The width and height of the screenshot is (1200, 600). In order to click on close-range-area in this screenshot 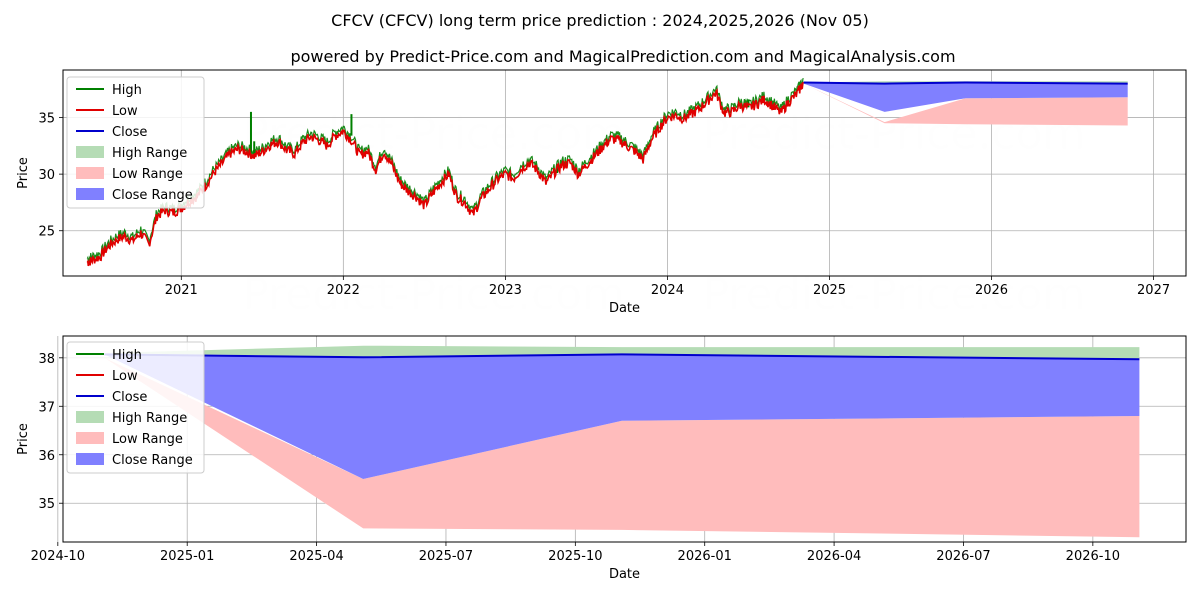, I will do `click(965, 97)`.